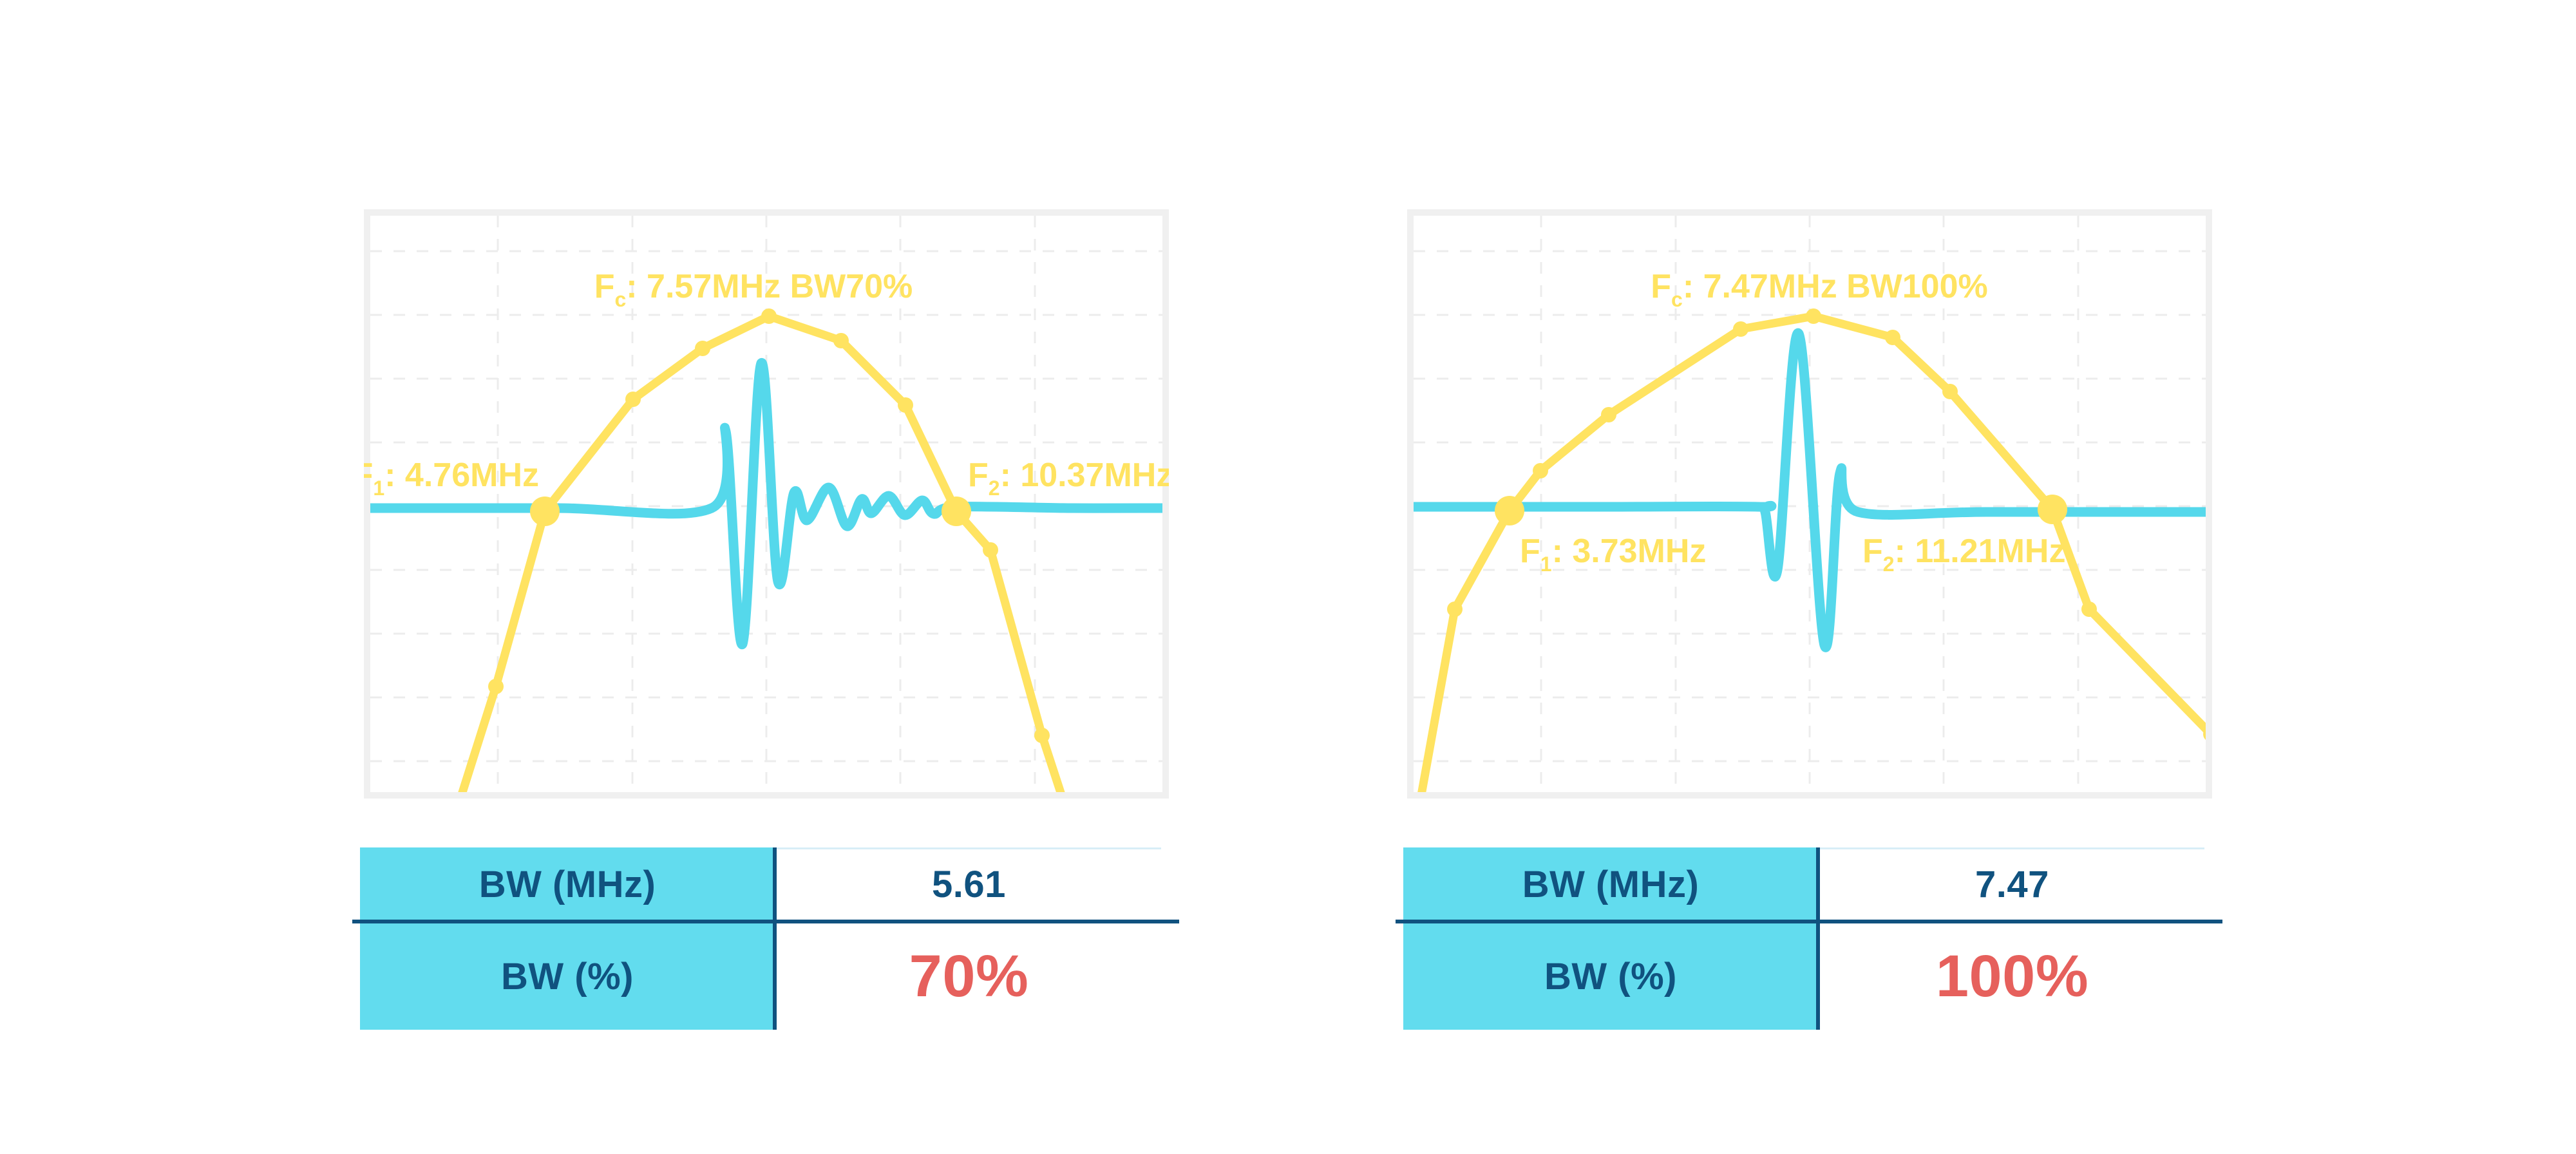 The image size is (2576, 1154). I want to click on bw-mhz-value: 5.61, so click(969, 884).